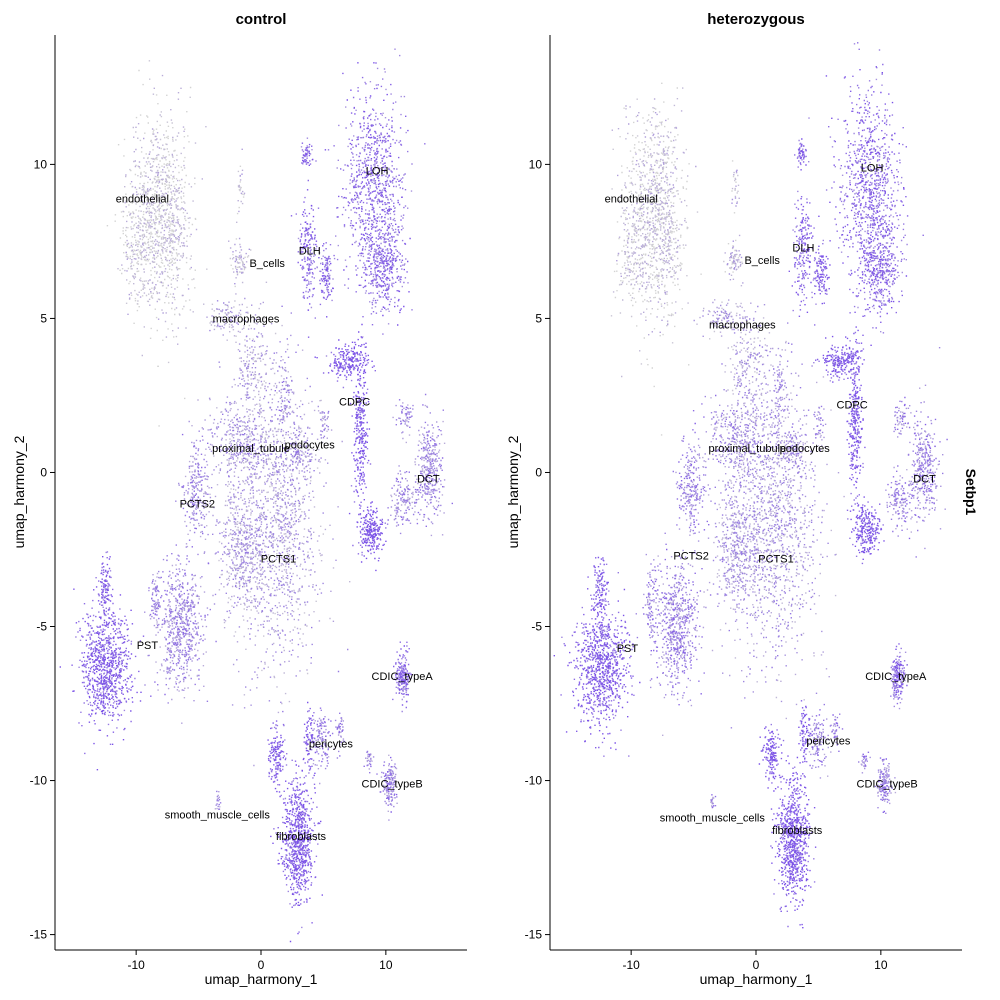 This screenshot has height=1000, width=1000. I want to click on panel-title: heterozygous, so click(756, 19).